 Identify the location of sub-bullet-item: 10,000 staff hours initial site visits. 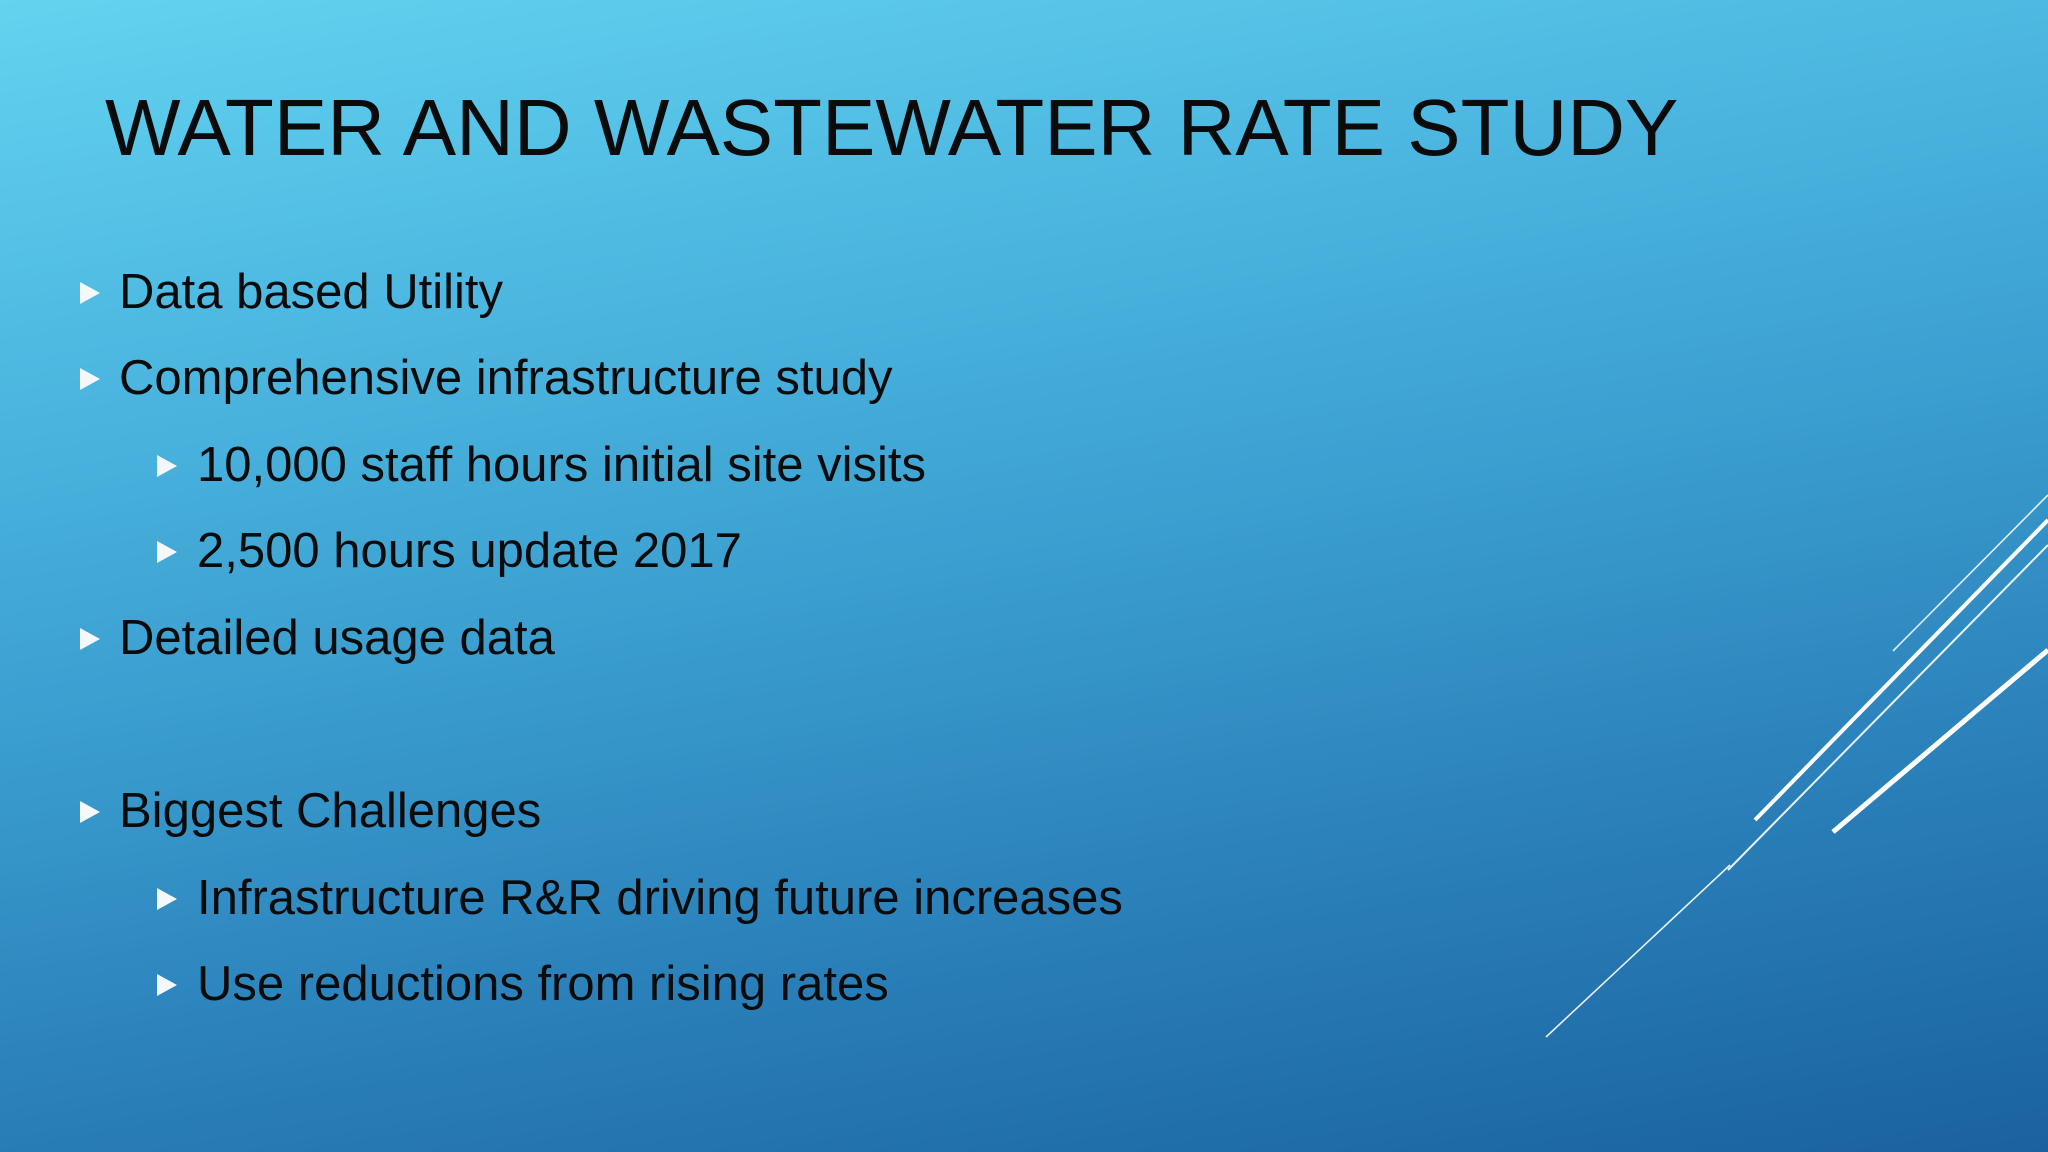
(541, 465).